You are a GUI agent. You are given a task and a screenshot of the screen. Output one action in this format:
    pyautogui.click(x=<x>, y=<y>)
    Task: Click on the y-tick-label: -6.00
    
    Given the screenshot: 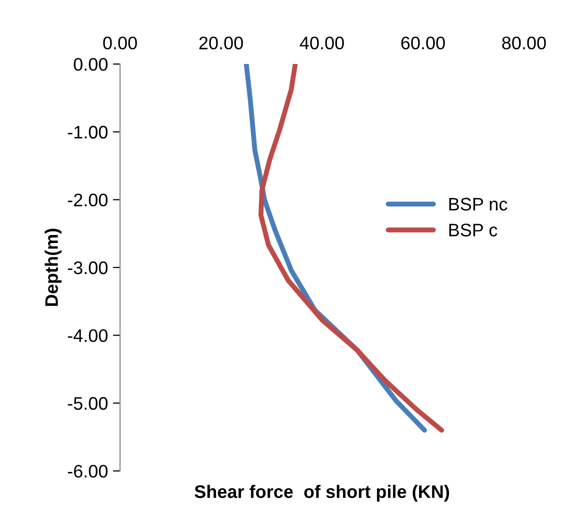 What is the action you would take?
    pyautogui.click(x=88, y=471)
    